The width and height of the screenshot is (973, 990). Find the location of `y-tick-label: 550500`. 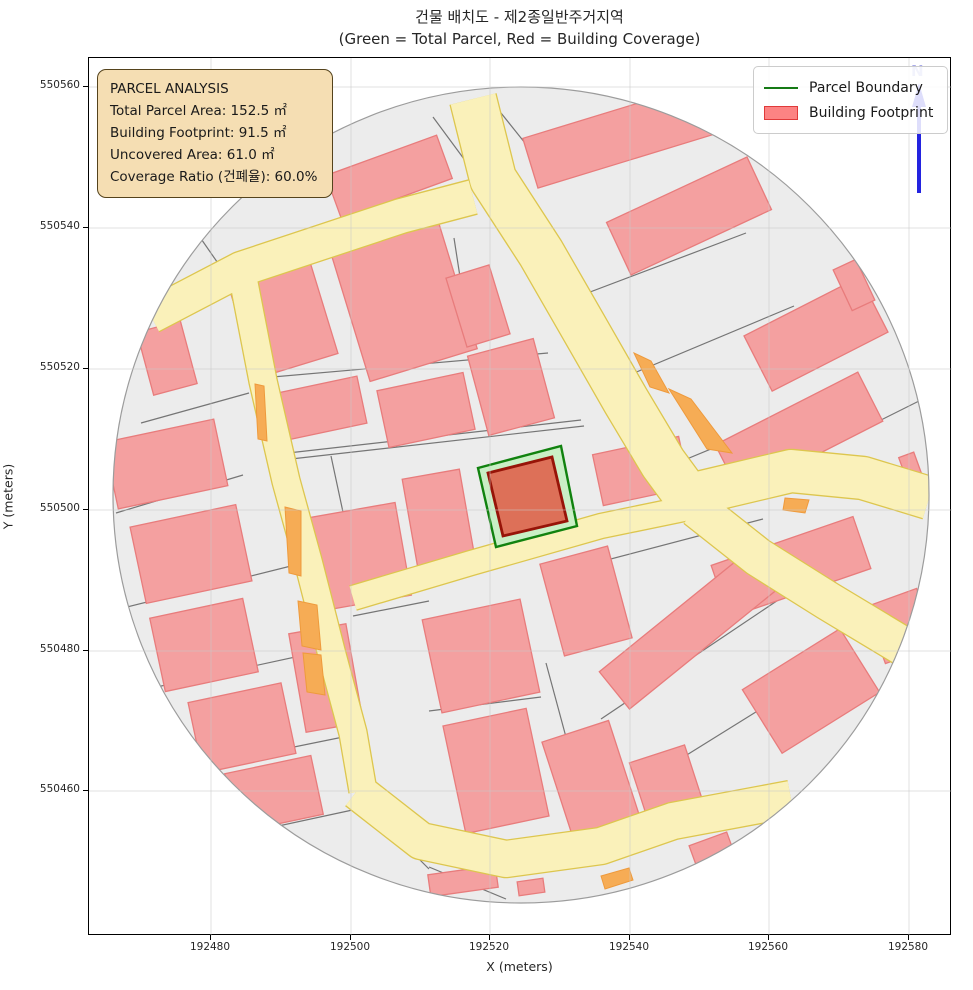

y-tick-label: 550500 is located at coordinates (59, 508).